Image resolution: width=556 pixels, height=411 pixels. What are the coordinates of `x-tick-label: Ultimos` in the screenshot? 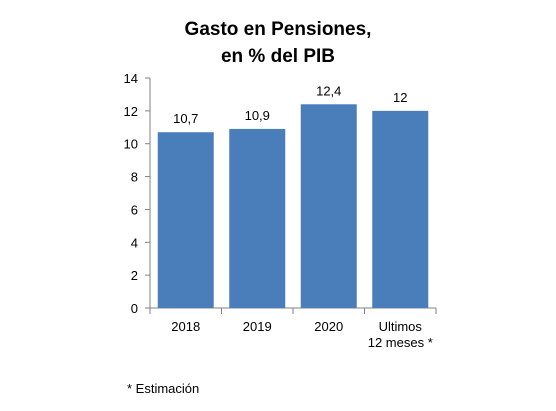 It's located at (401, 326).